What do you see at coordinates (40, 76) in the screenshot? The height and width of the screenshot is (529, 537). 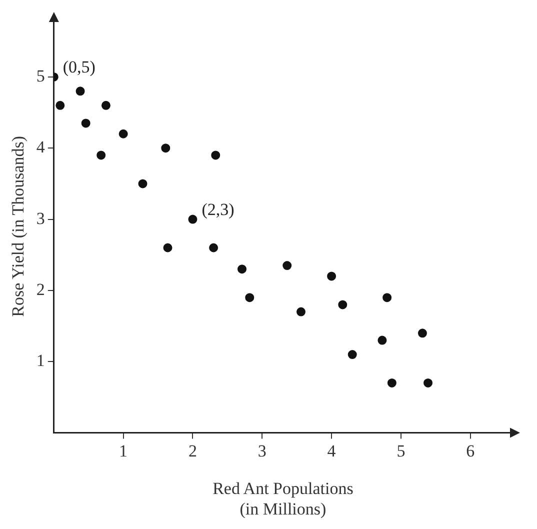 I see `y-tick-label: 5` at bounding box center [40, 76].